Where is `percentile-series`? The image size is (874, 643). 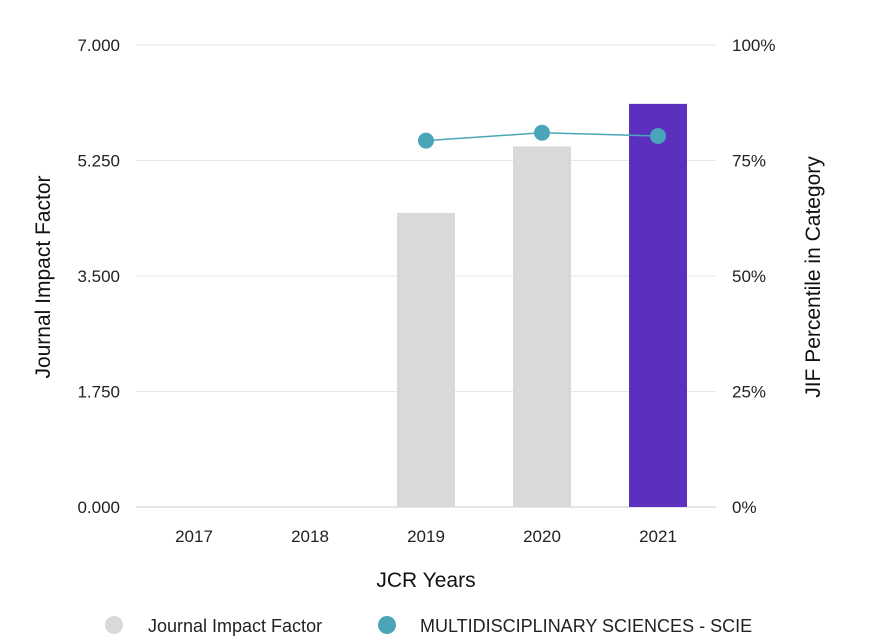
percentile-series is located at coordinates (542, 136).